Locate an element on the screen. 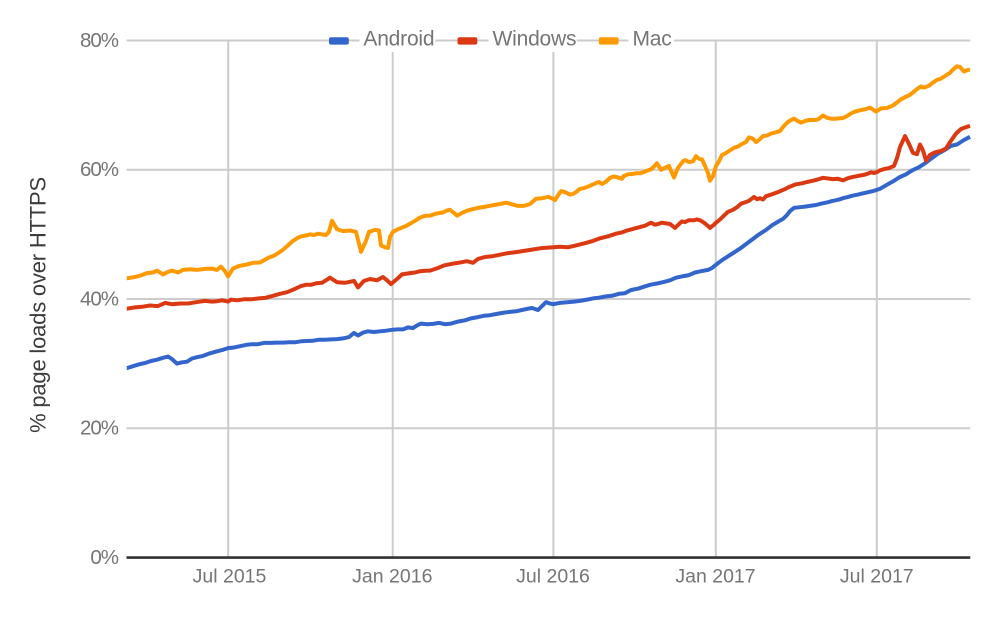 The height and width of the screenshot is (623, 1000). svg-text: Jul 2015 is located at coordinates (230, 577).